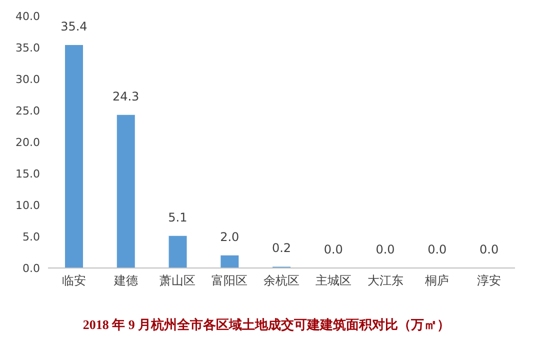  I want to click on y-tick-label: 5.0, so click(31, 237).